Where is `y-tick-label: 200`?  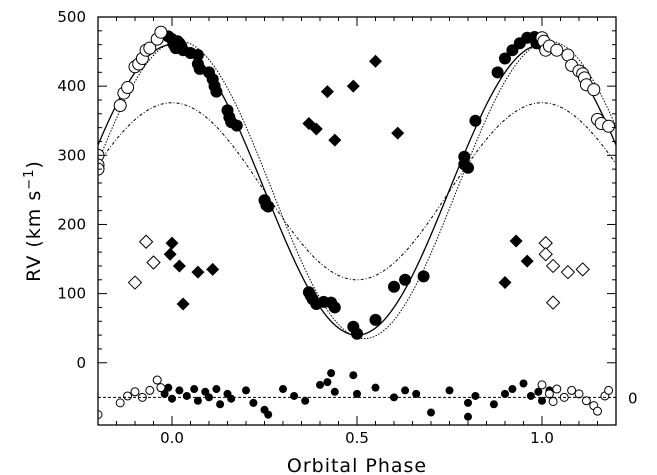 y-tick-label: 200 is located at coordinates (71, 224).